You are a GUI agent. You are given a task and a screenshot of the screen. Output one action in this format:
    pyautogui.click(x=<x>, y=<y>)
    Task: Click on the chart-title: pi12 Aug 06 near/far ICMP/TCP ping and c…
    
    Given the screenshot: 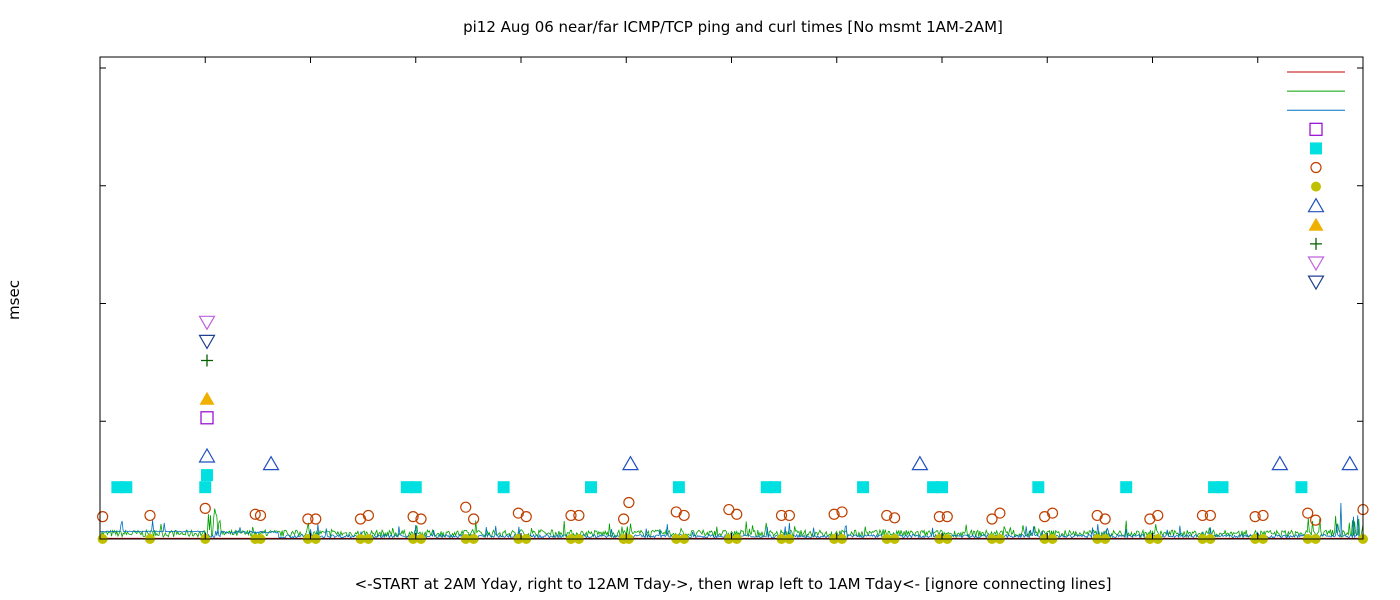 What is the action you would take?
    pyautogui.click(x=733, y=27)
    